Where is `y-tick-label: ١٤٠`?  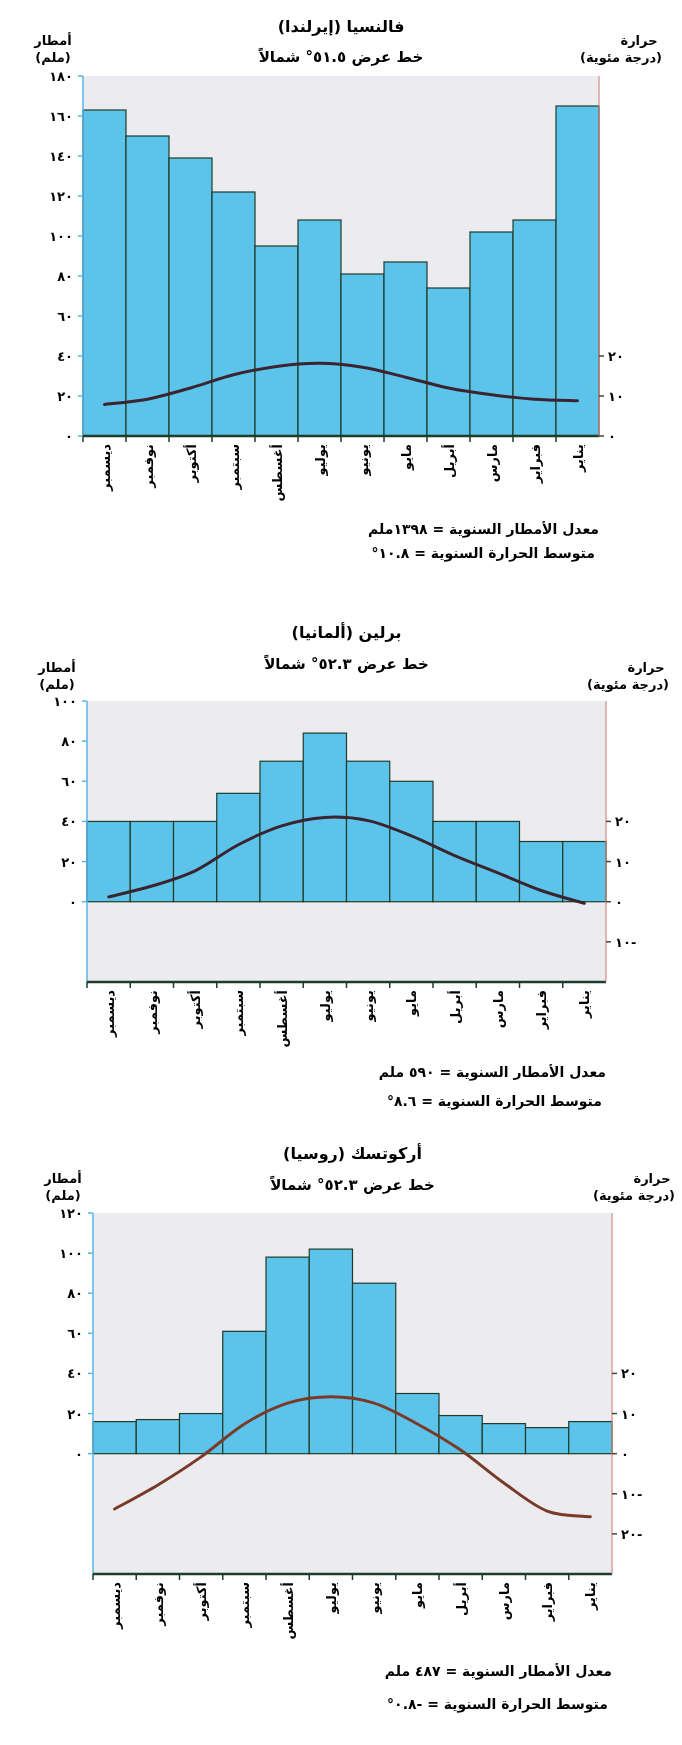
y-tick-label: ١٤٠ is located at coordinates (61, 156).